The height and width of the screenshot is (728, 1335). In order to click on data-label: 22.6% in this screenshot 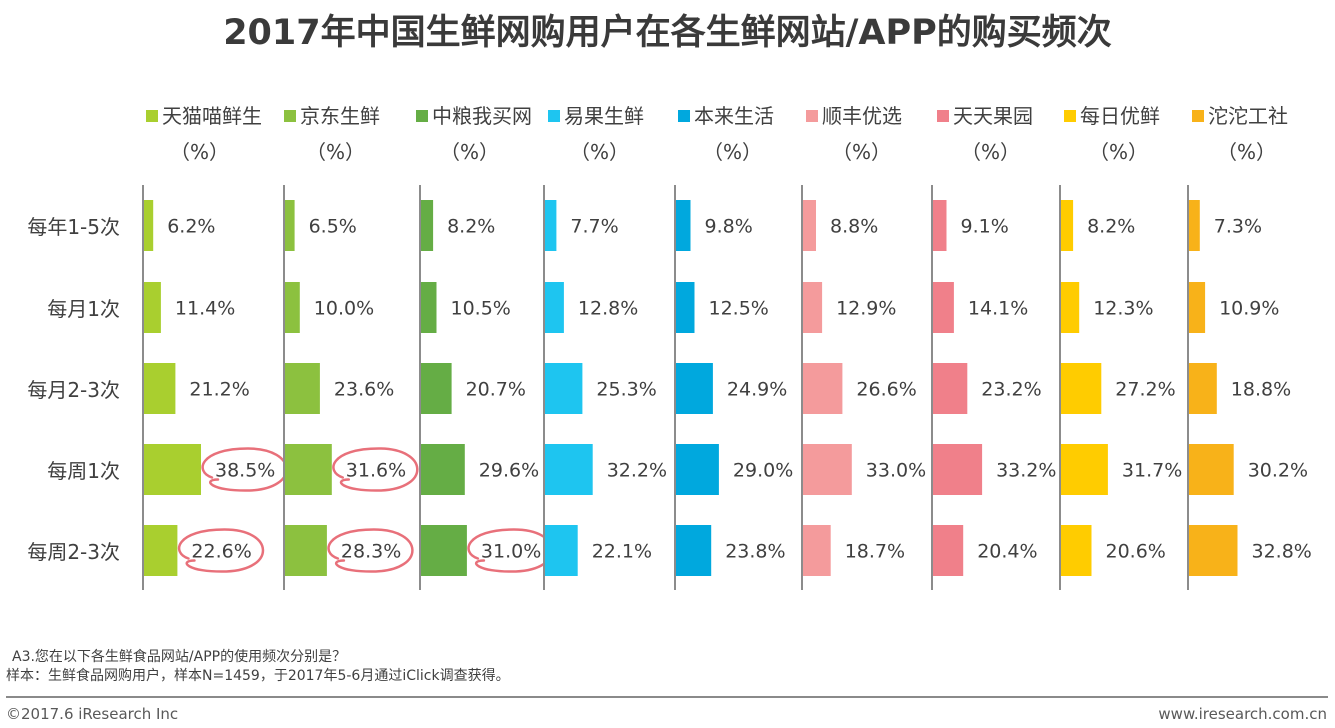, I will do `click(221, 552)`.